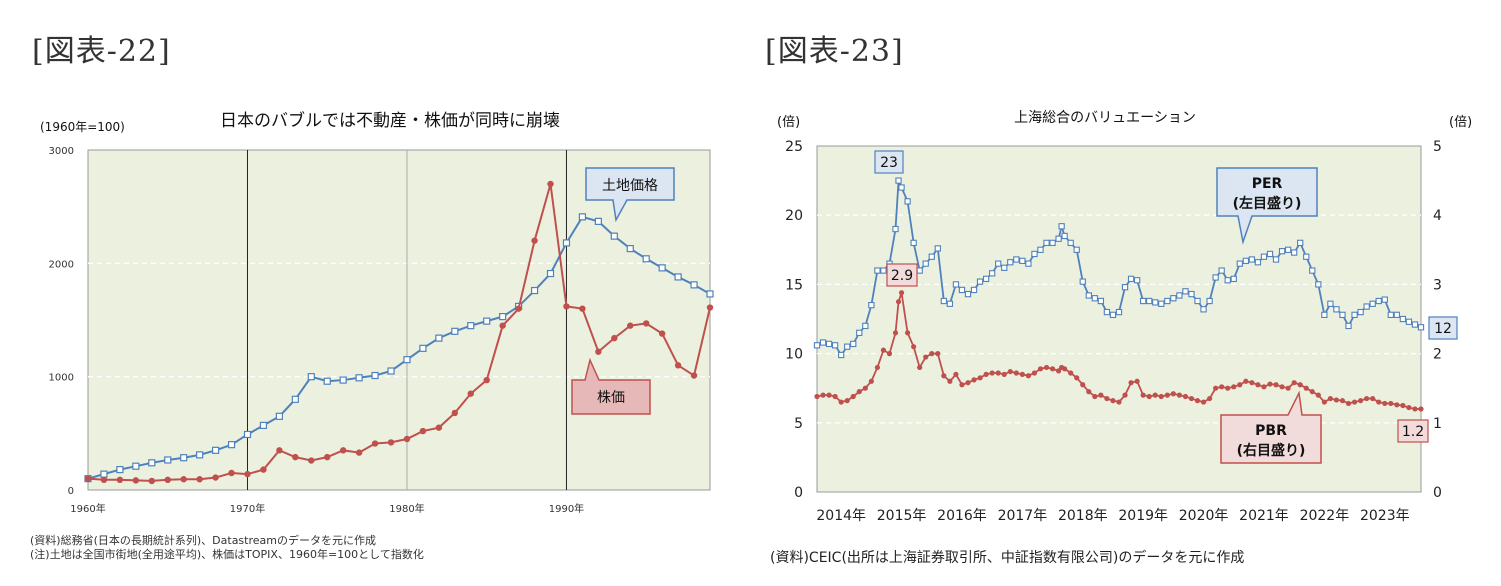 The width and height of the screenshot is (1501, 586). Describe the element at coordinates (1443, 328) in the screenshot. I see `per-last-label-box` at that location.